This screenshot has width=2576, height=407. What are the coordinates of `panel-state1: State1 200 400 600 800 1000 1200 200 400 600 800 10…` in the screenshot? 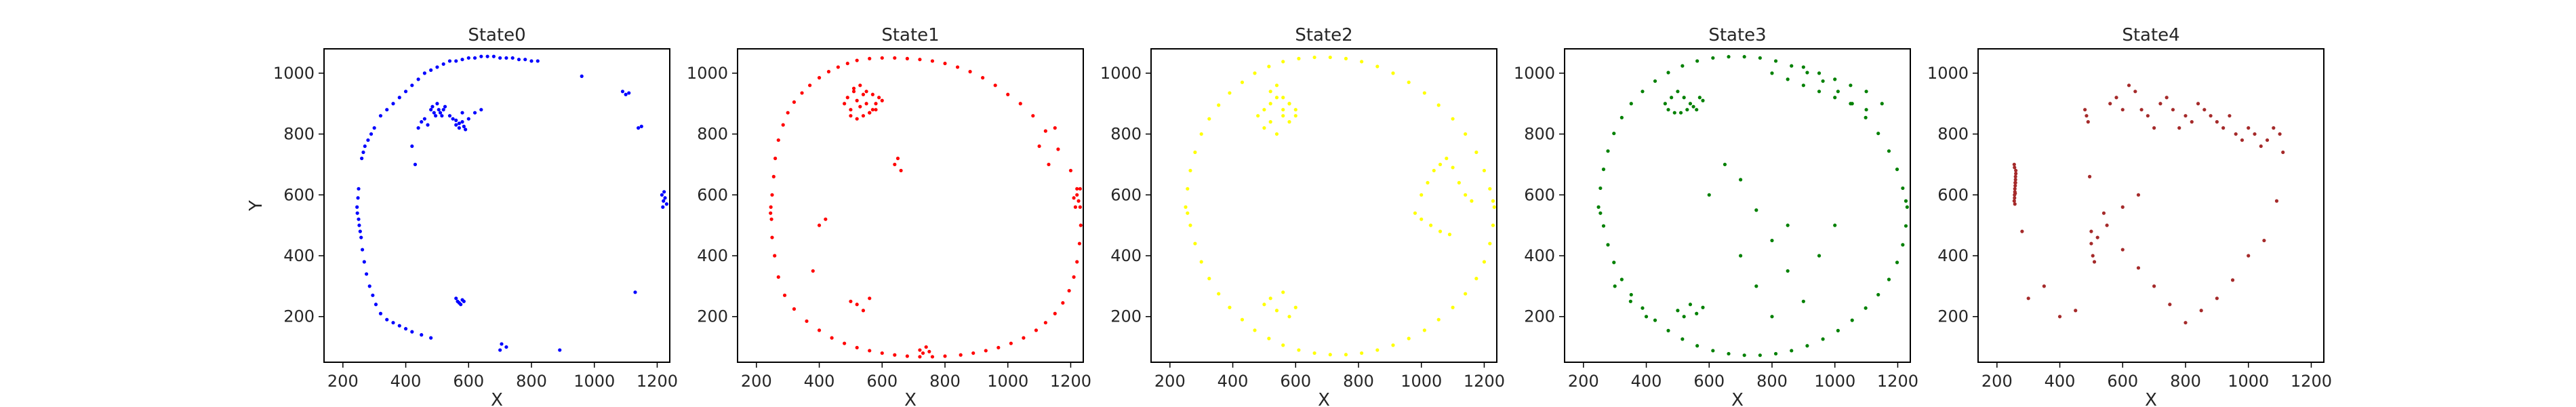 It's located at (889, 216).